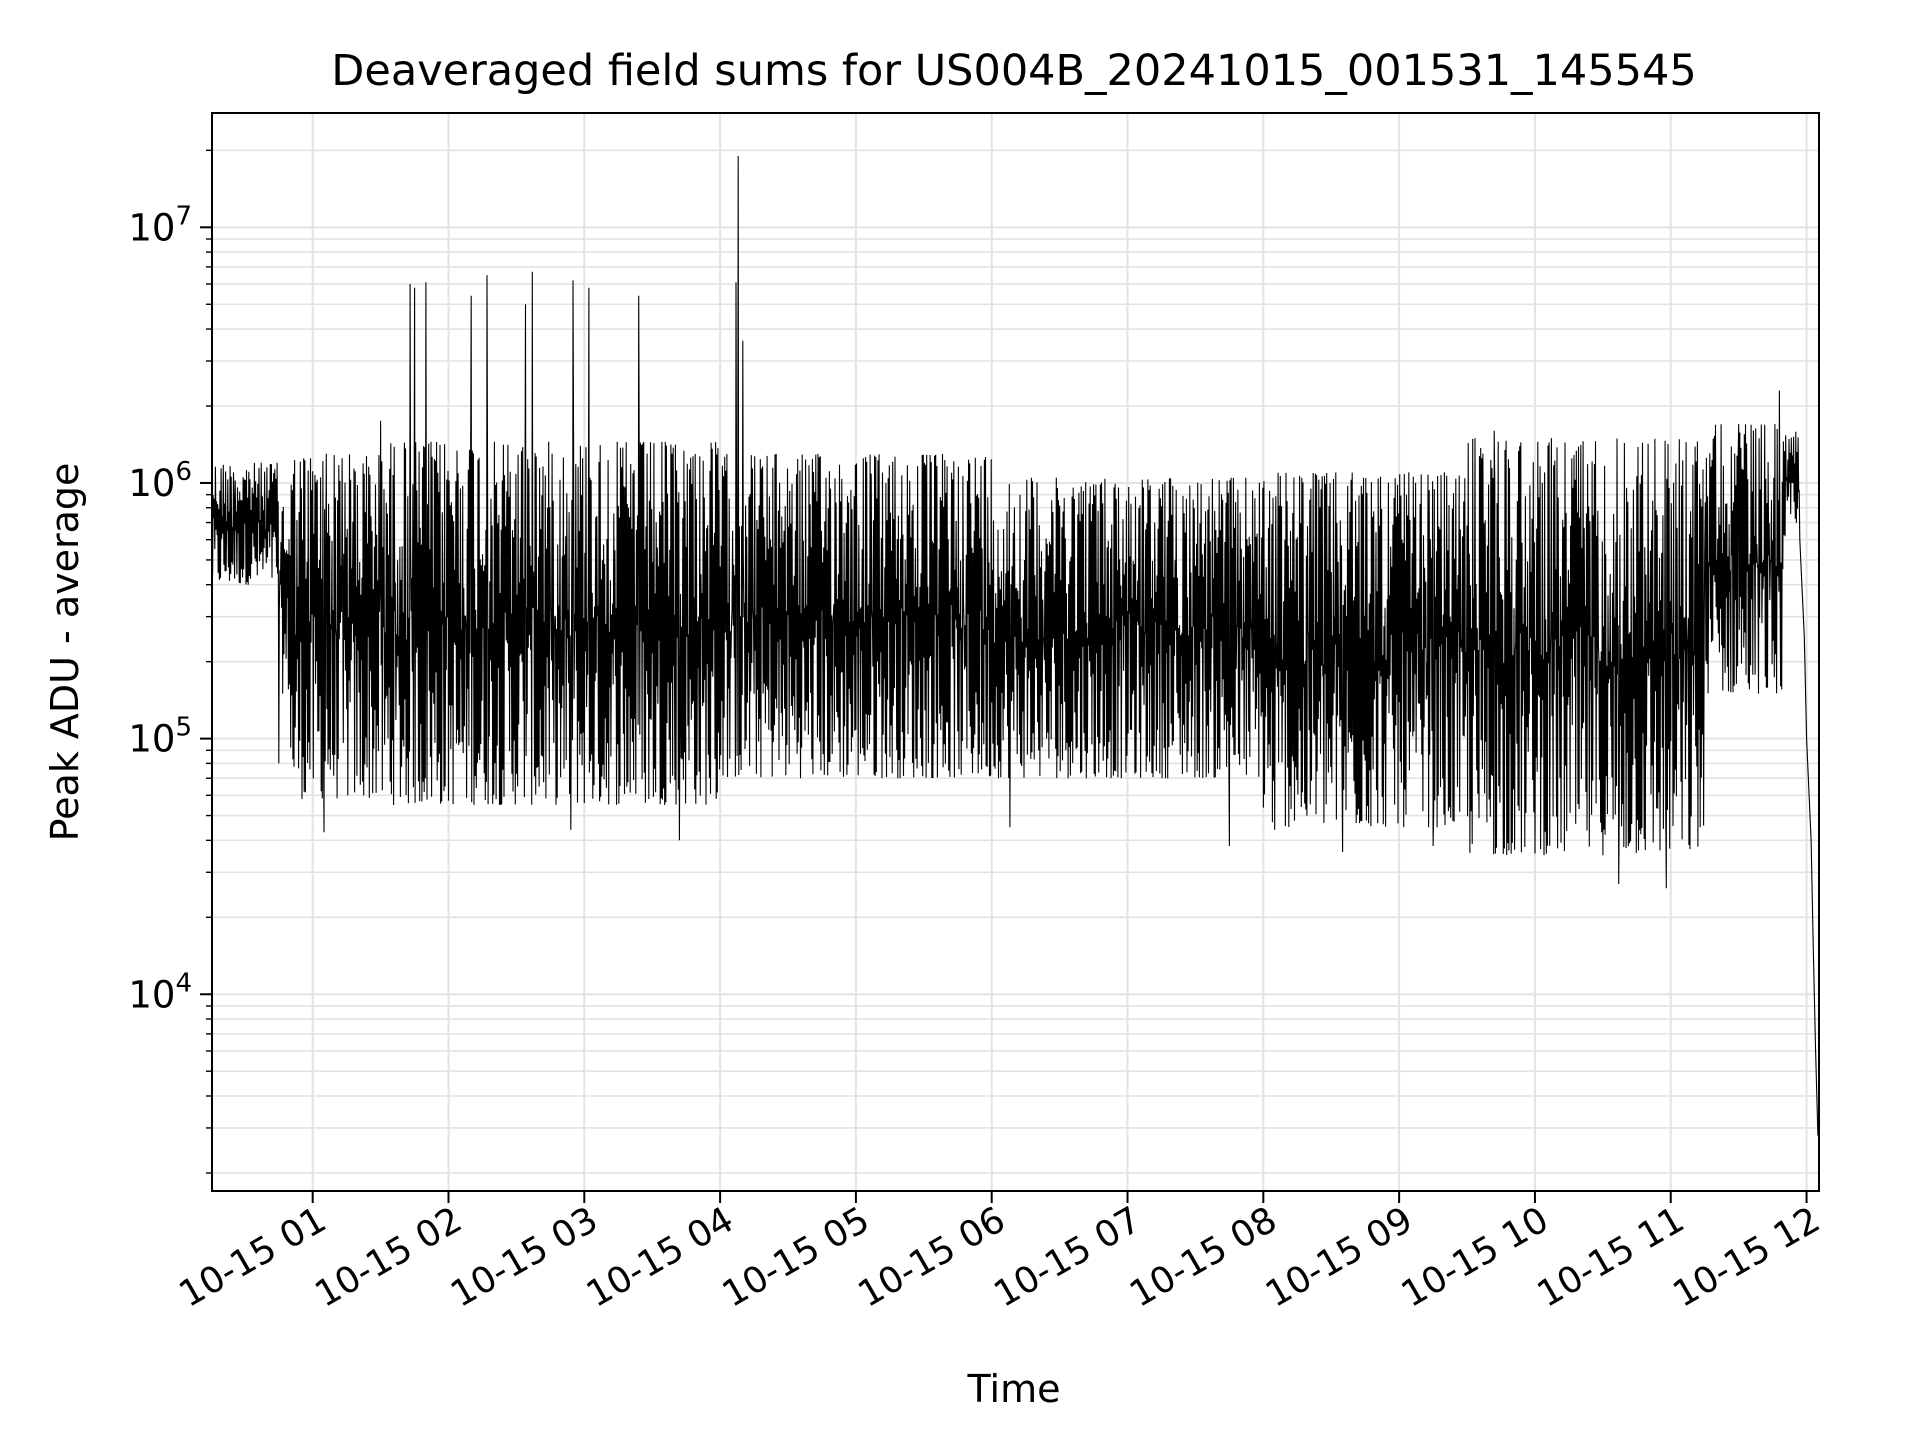 The image size is (1920, 1440). I want to click on y-tick-label: 10⁷, so click(160, 225).